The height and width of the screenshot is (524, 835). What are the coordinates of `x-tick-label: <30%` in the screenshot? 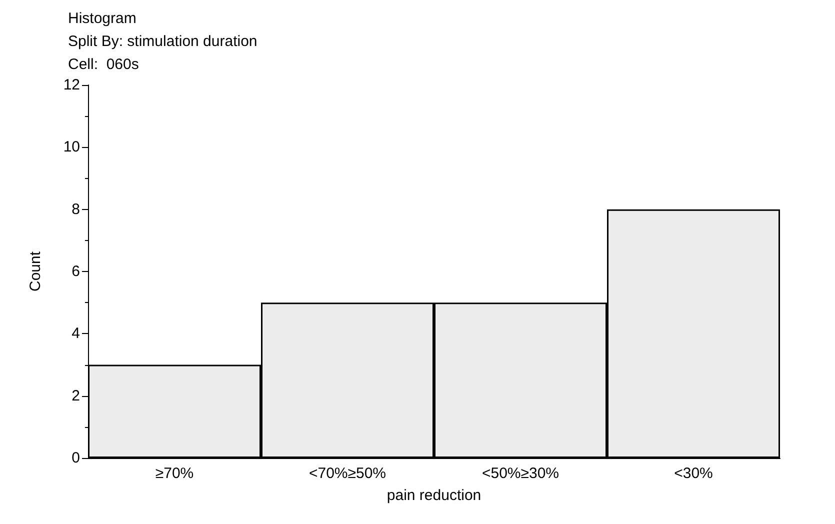 It's located at (693, 473).